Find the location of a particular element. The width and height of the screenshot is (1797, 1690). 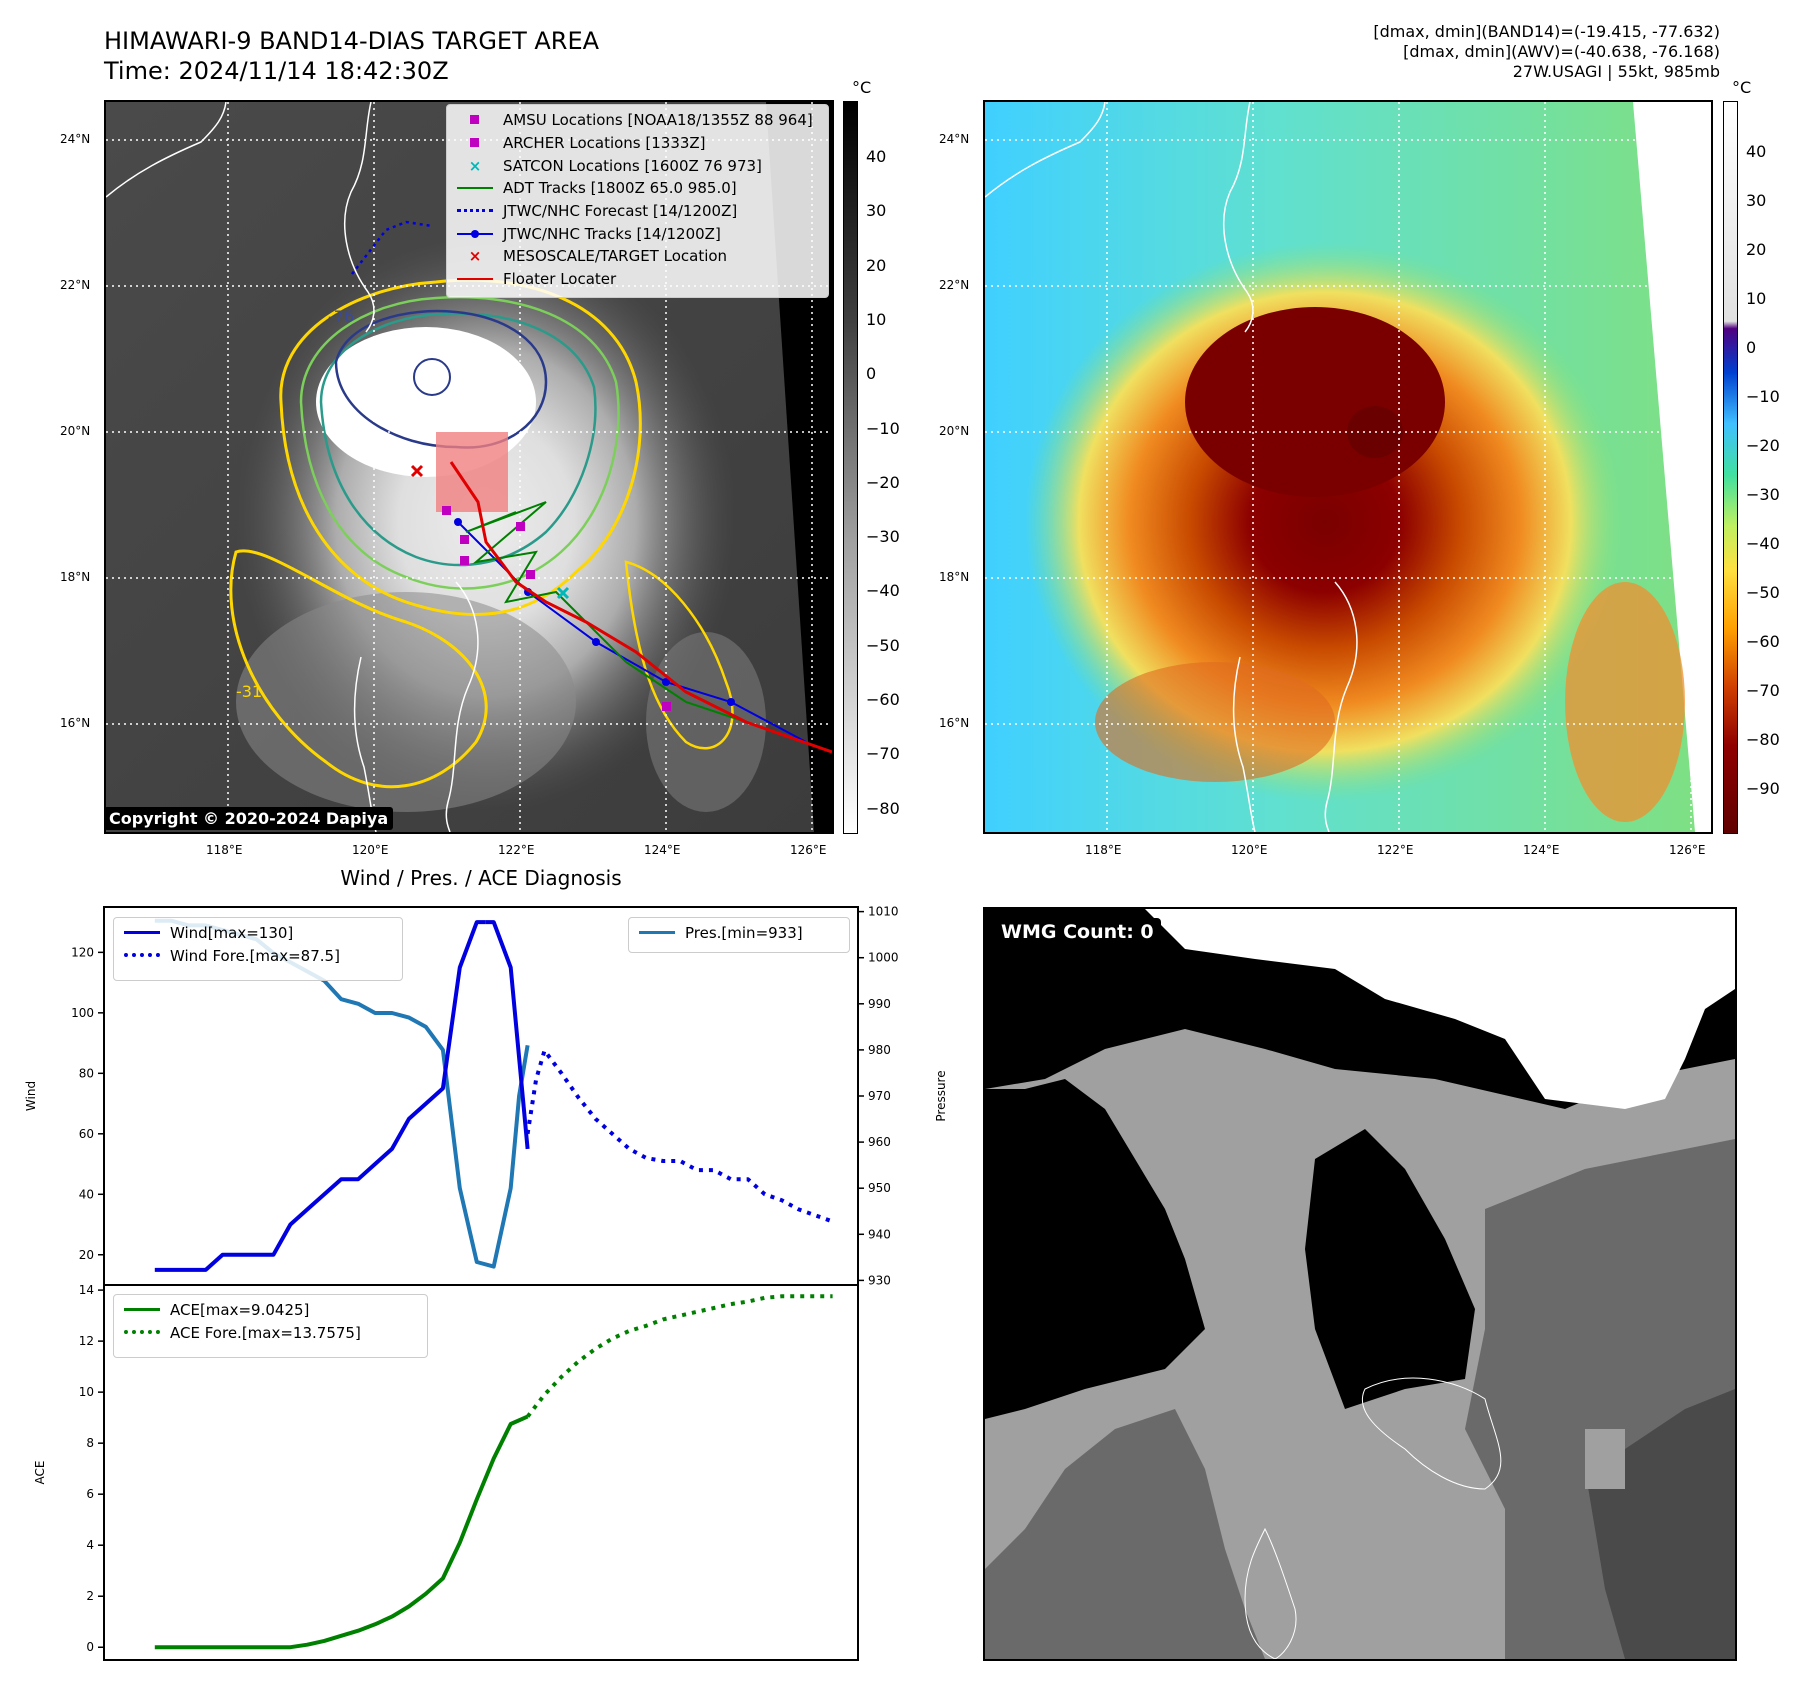

ir-lon-118: 118°E is located at coordinates (224, 850).